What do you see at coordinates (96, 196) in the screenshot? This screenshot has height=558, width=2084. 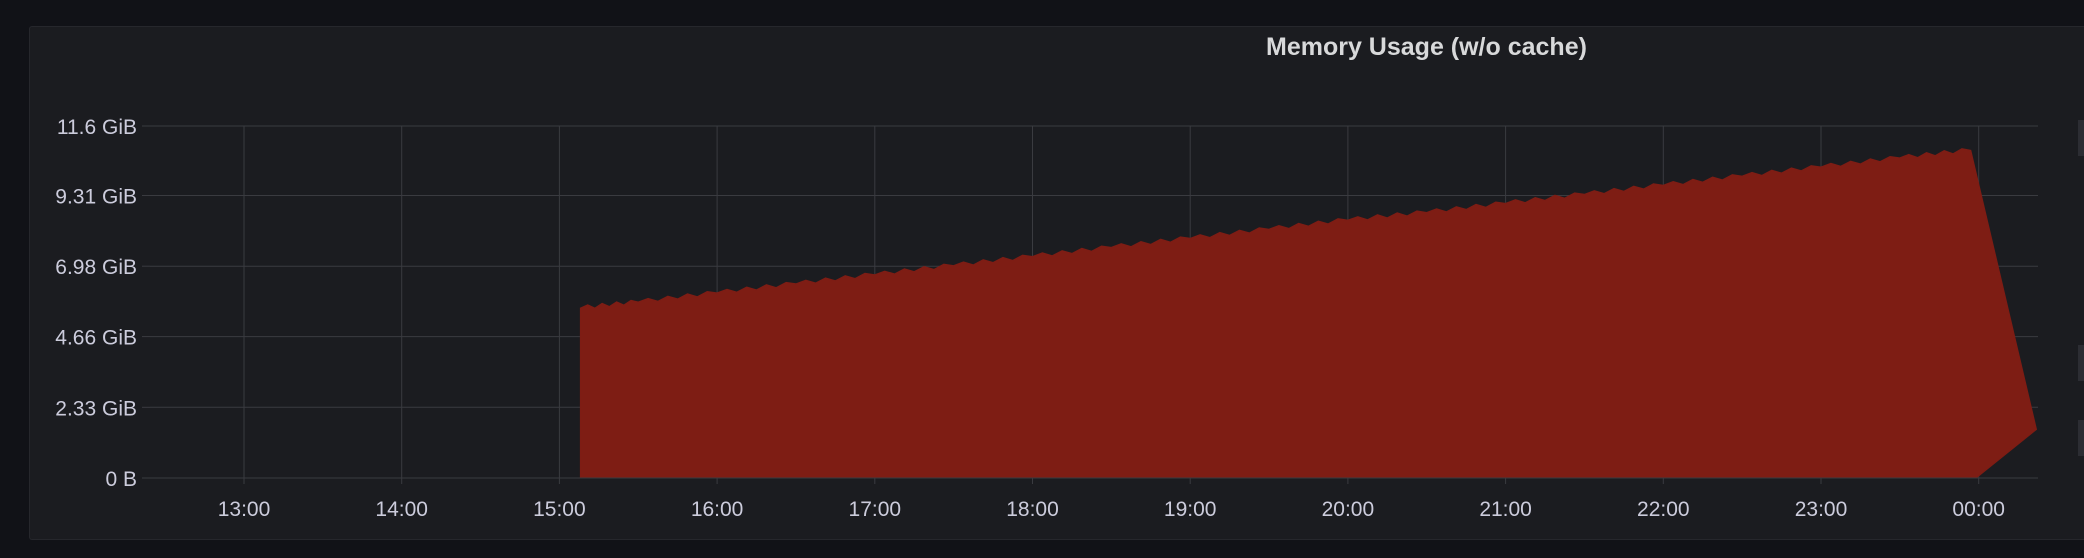 I see `y-tick-label: 9.31 GiB` at bounding box center [96, 196].